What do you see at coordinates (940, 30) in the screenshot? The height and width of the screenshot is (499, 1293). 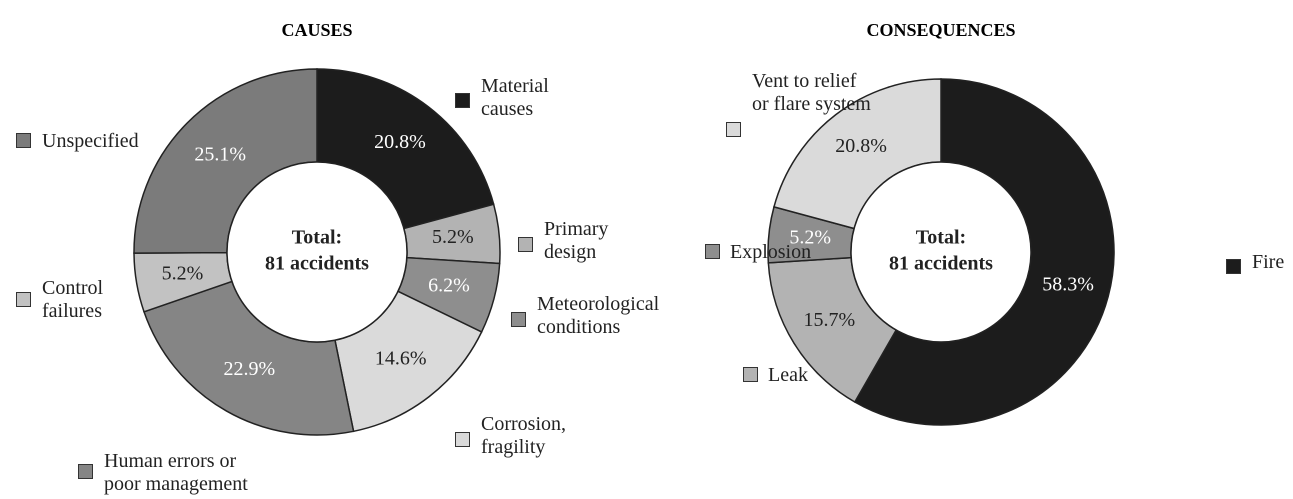 I see `chart-title: CONSEQUENCES` at bounding box center [940, 30].